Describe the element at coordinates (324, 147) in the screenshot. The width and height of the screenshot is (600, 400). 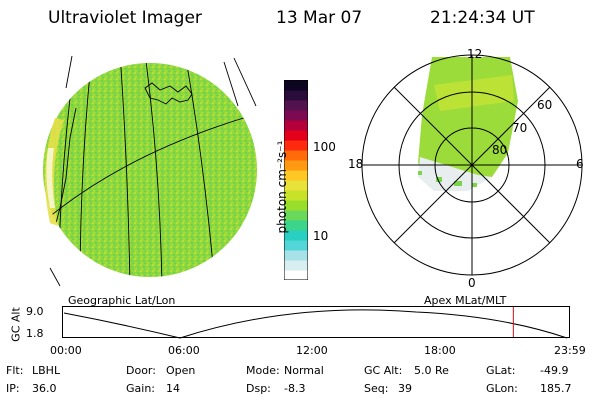
I see `colorbar-tick-100: 100` at that location.